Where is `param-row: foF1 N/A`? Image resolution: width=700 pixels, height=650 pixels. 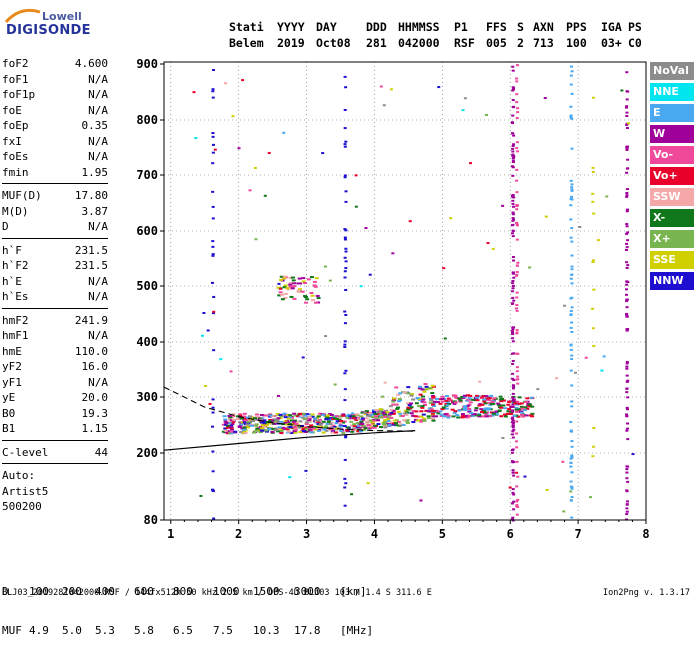
param-row: foF1 N/A is located at coordinates (55, 80).